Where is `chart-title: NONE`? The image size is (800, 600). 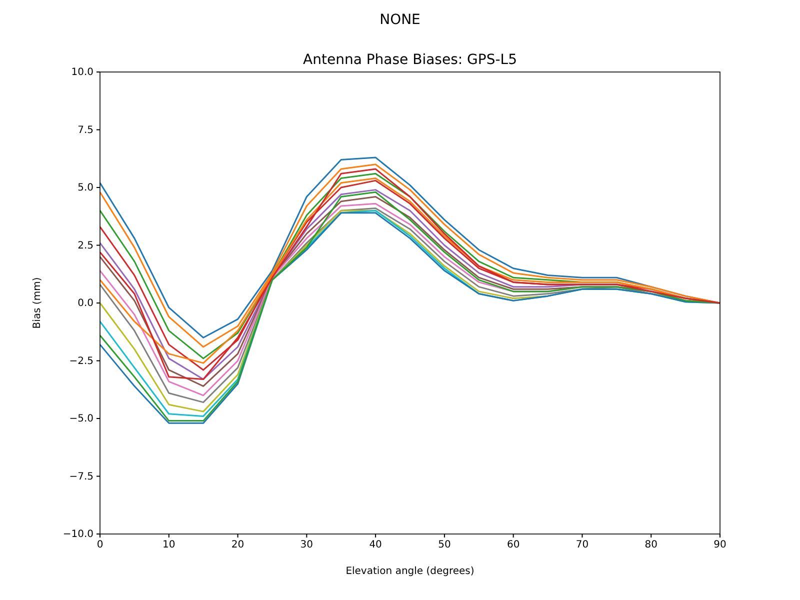
chart-title: NONE is located at coordinates (400, 20).